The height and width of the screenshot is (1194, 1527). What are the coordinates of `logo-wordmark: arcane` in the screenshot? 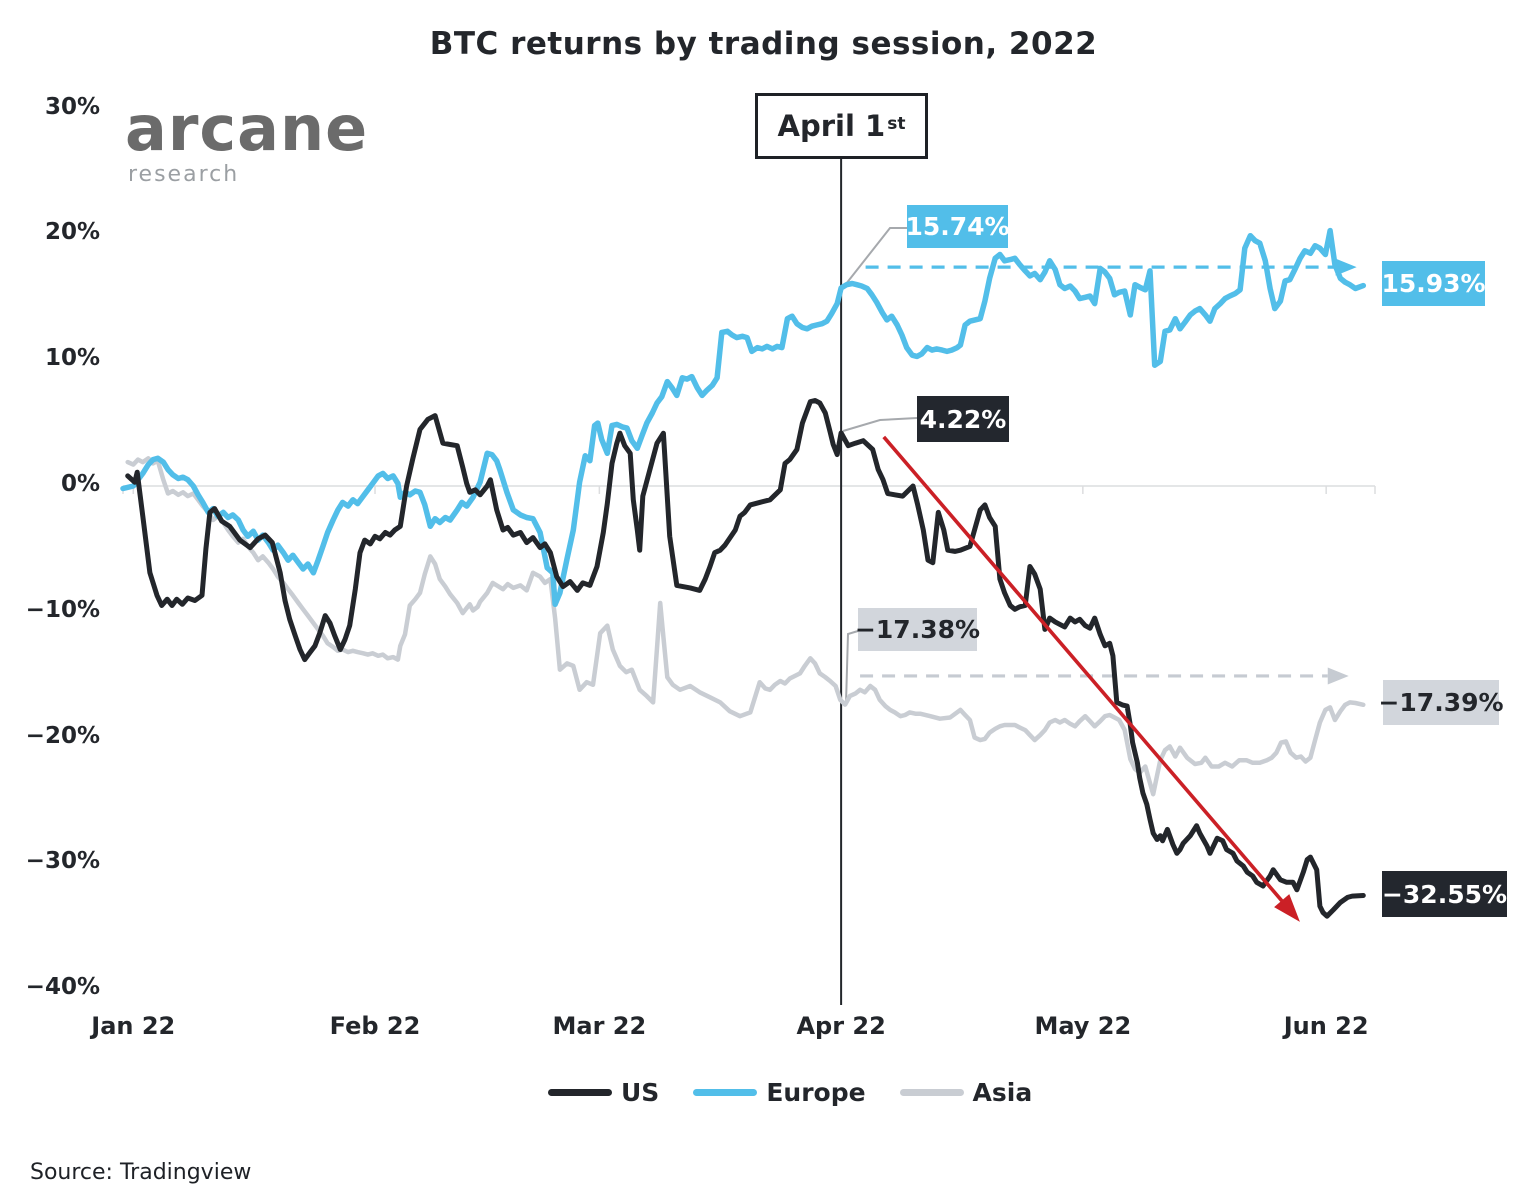 It's located at (247, 128).